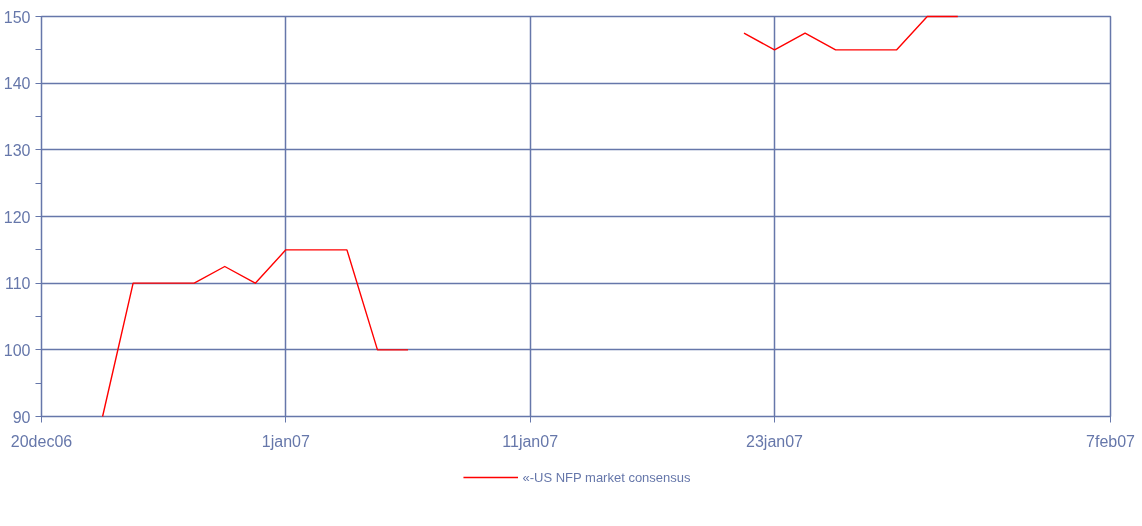 The image size is (1142, 526). What do you see at coordinates (17, 217) in the screenshot?
I see `y-tick-label: 120` at bounding box center [17, 217].